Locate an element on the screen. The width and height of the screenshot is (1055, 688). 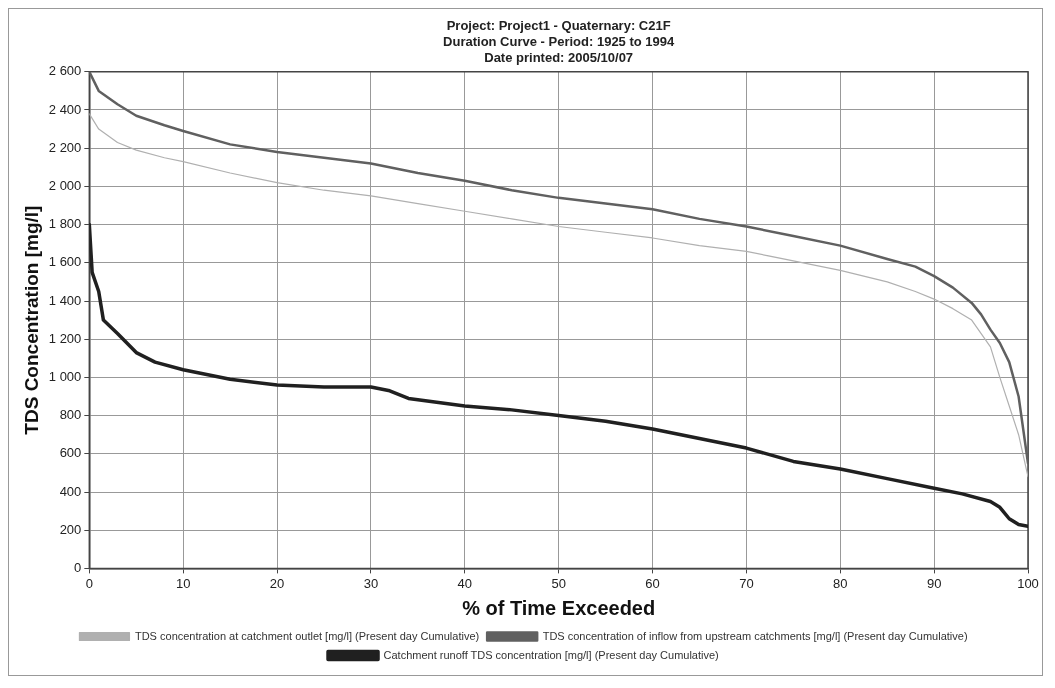
y-tick-label: 1 000 is located at coordinates (65, 376).